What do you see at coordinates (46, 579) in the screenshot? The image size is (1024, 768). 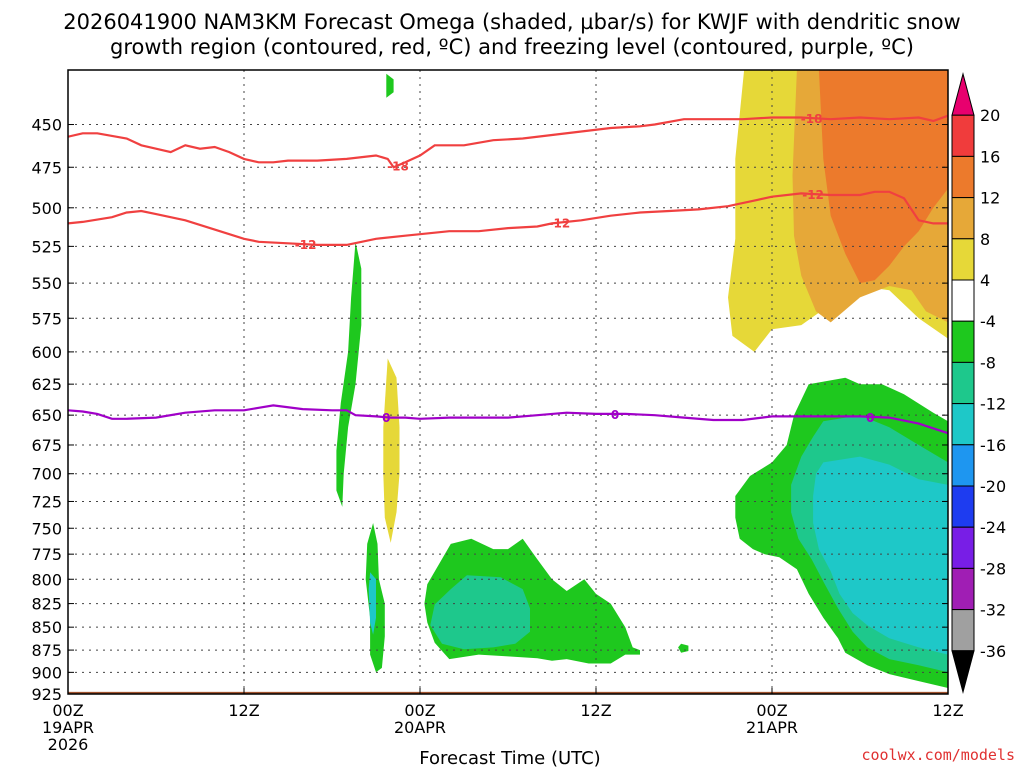 I see `y-tick-label: 800` at bounding box center [46, 579].